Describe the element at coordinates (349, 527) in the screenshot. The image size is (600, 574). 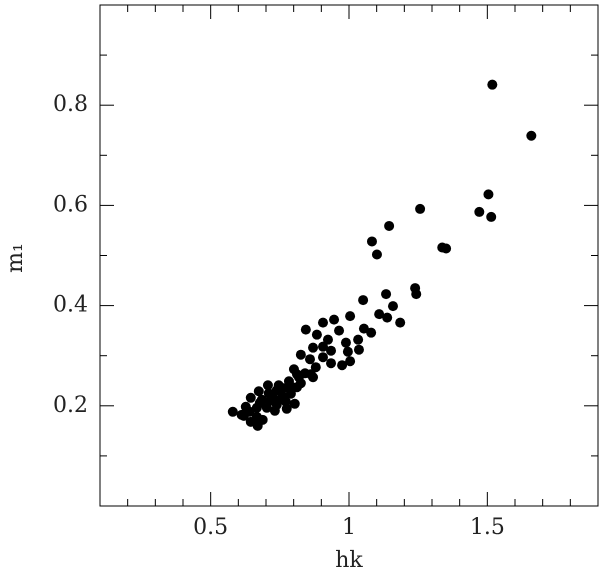
I see `x-tick-label: 1` at that location.